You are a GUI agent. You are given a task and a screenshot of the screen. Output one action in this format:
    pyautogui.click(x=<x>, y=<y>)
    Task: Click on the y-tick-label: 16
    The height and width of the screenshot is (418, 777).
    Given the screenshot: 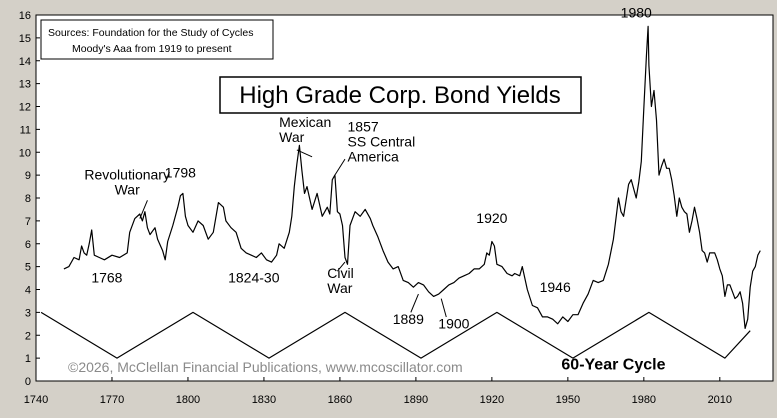 What is the action you would take?
    pyautogui.click(x=25, y=16)
    